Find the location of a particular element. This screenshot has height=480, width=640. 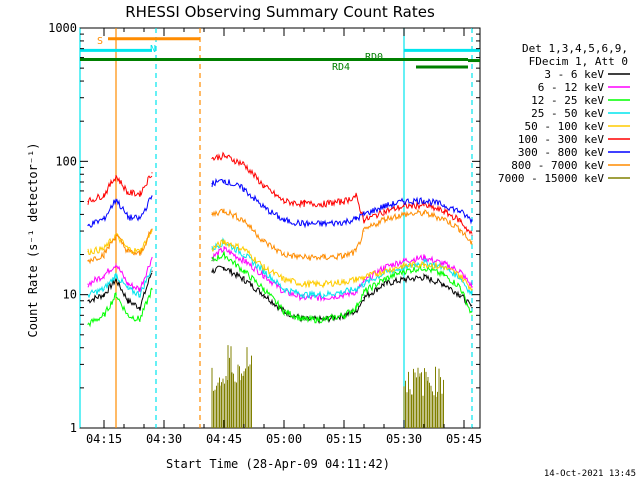

y-axis-label: Count Rate (s⁻¹ detector⁻¹) is located at coordinates (33, 239).